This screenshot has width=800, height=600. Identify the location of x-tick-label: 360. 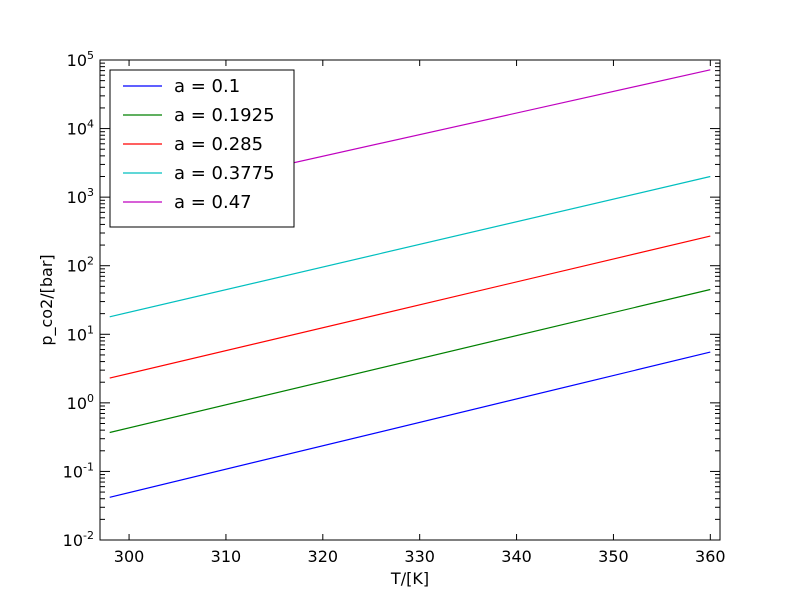
(710, 556).